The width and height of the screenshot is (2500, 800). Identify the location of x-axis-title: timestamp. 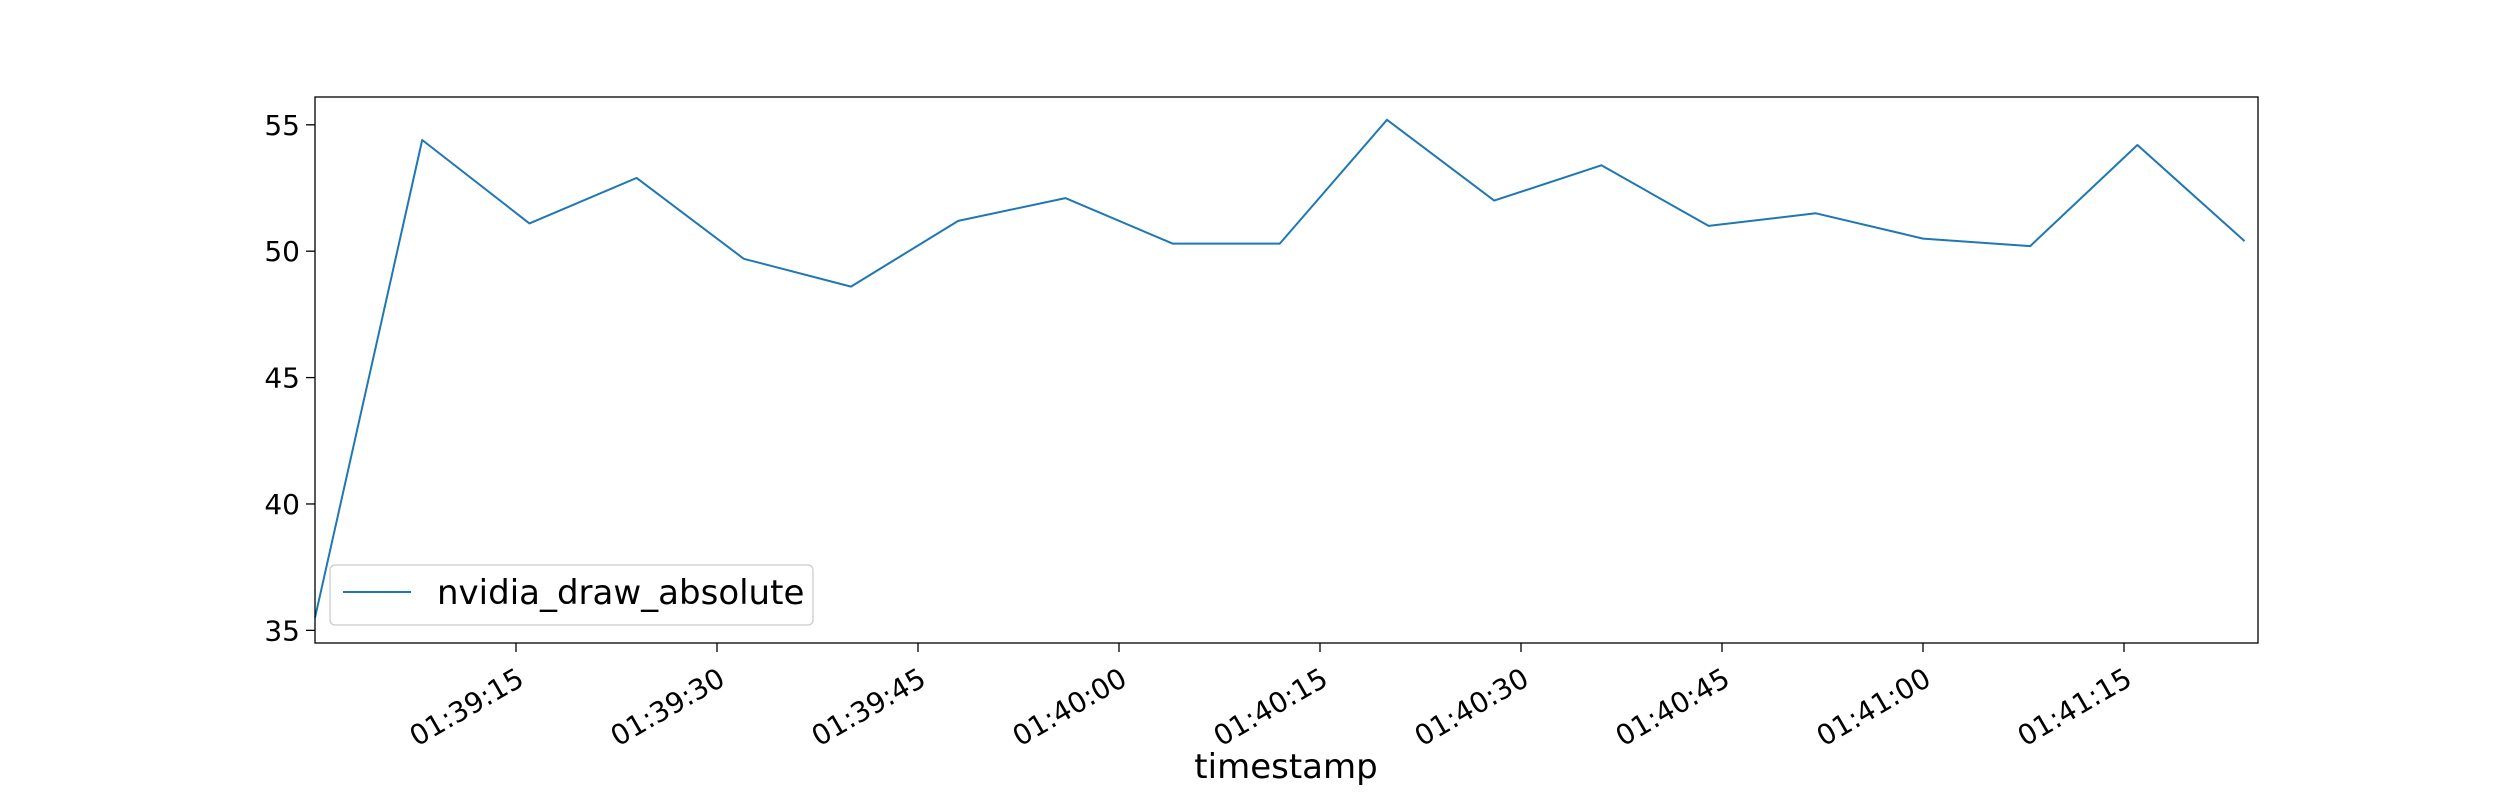
(1285, 767).